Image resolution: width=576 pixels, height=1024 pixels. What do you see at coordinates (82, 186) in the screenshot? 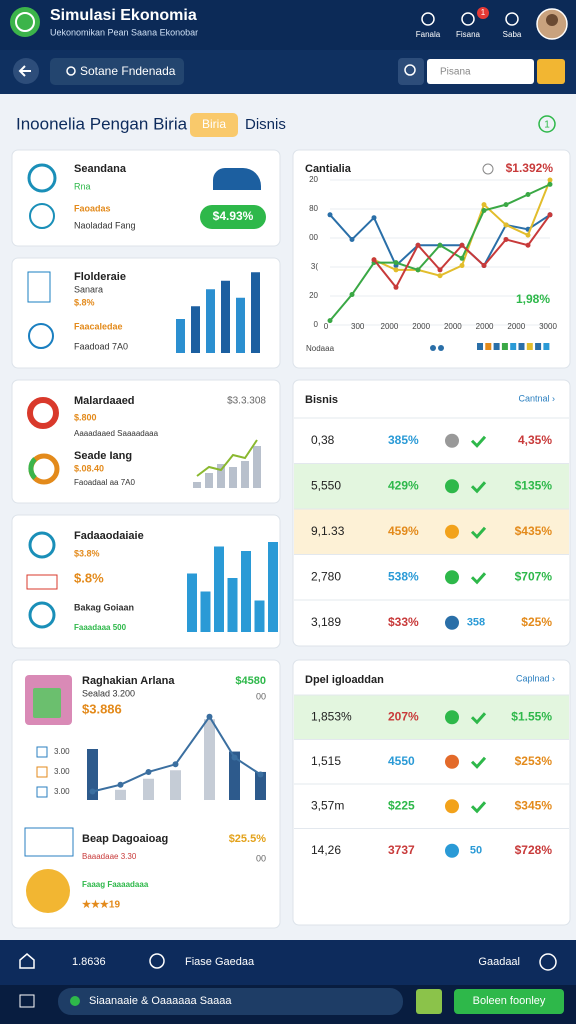
I see `label: Rna` at bounding box center [82, 186].